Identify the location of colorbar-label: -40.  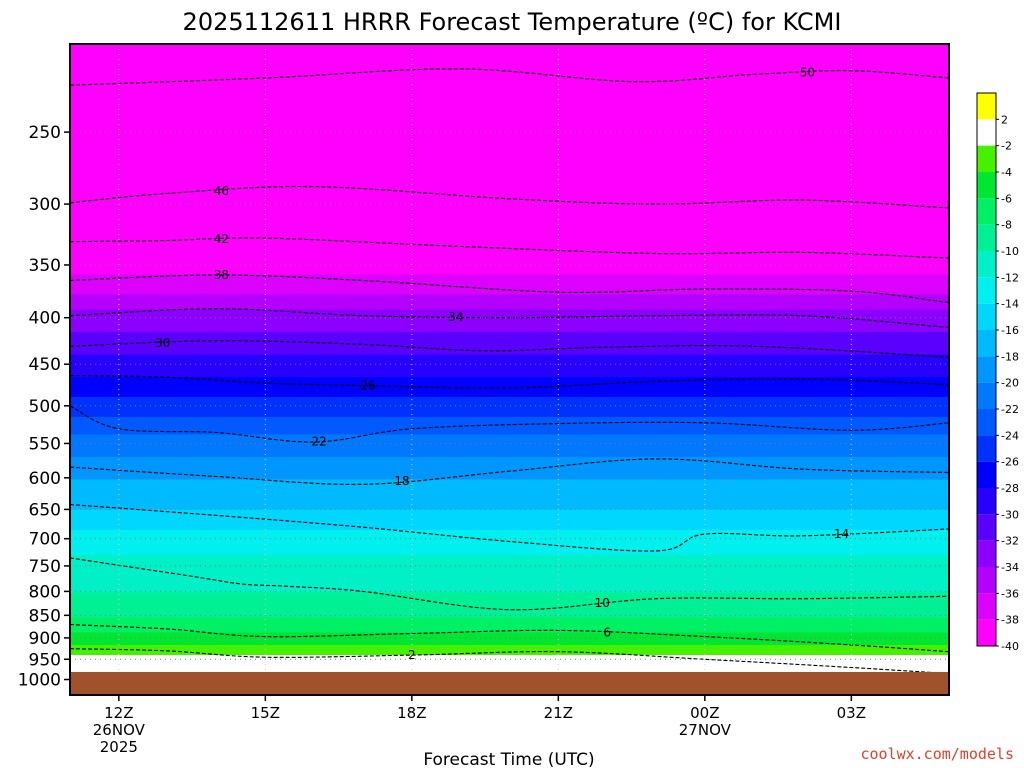
(1010, 646).